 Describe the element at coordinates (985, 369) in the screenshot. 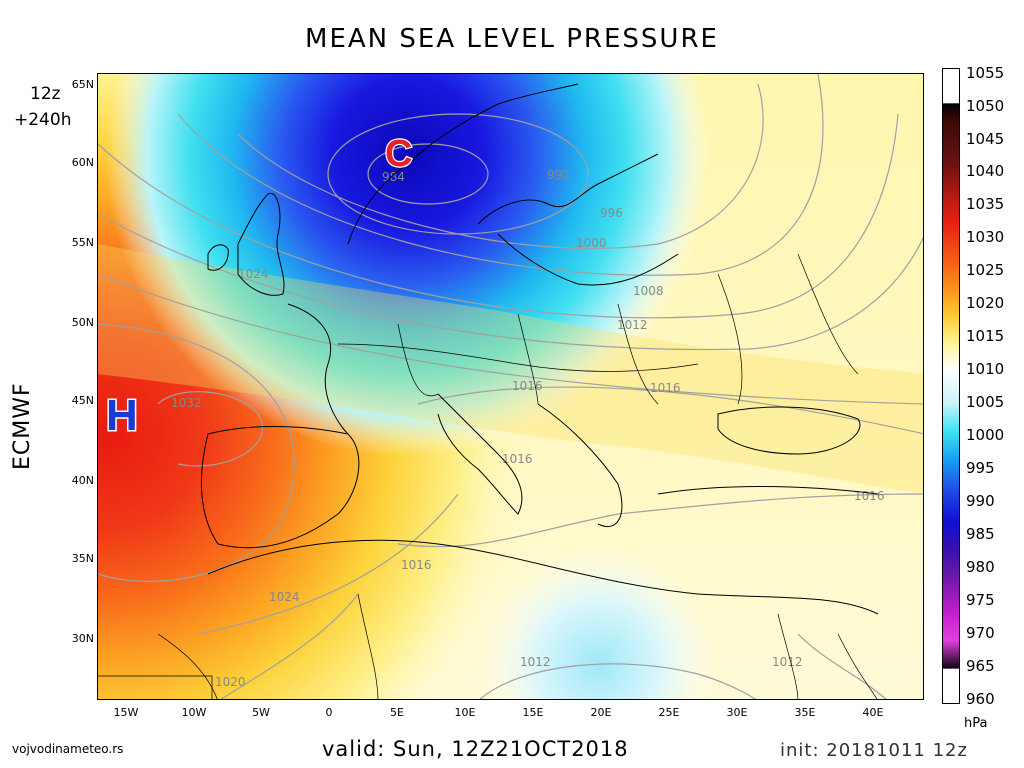

I see `colorbar-label: 1010` at that location.